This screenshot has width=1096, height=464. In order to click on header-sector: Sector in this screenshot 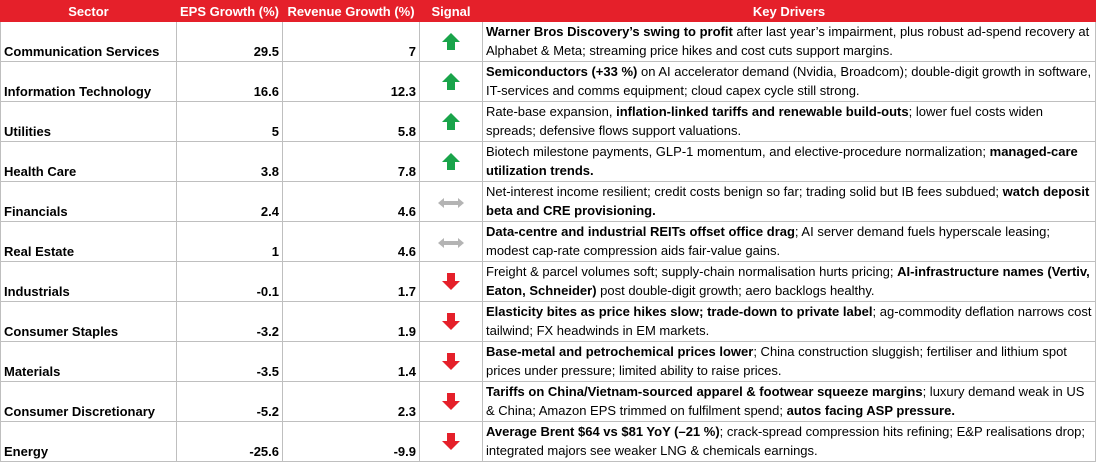, I will do `click(88, 11)`.